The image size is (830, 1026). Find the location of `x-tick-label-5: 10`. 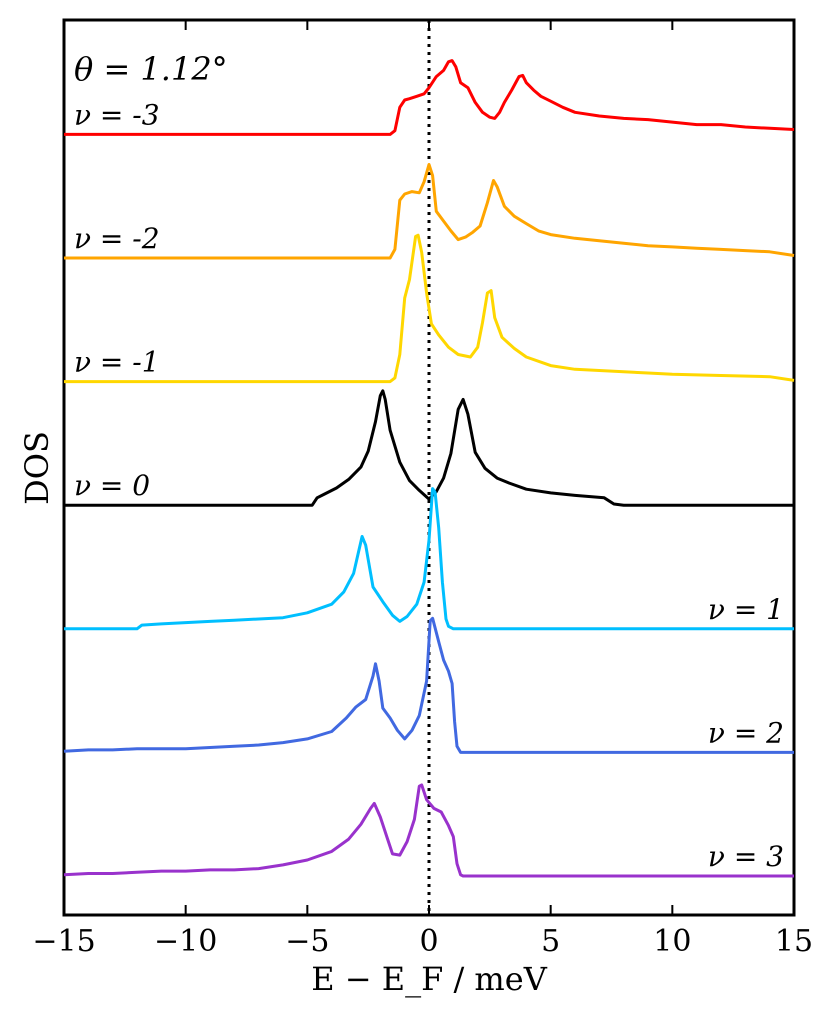

x-tick-label-5: 10 is located at coordinates (672, 941).